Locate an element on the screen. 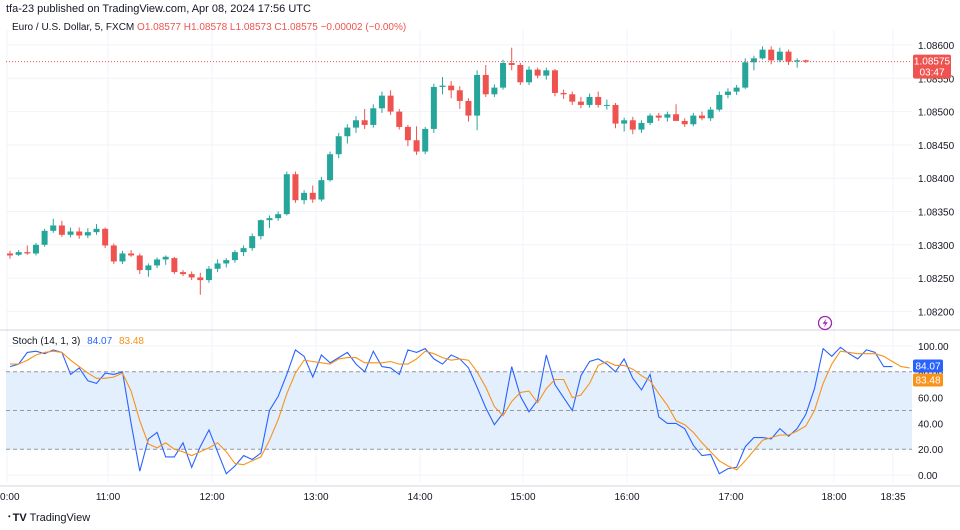 The height and width of the screenshot is (530, 960). last-price-tag is located at coordinates (932, 66).